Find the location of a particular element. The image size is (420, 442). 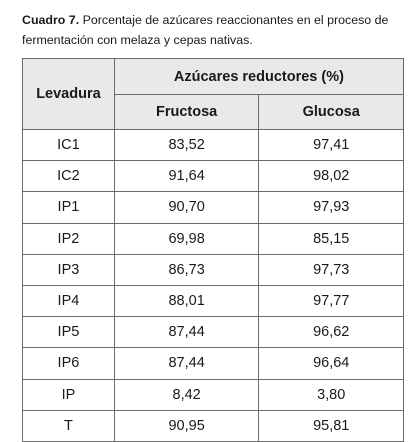

cell-glucosa: 3,80 is located at coordinates (331, 394).